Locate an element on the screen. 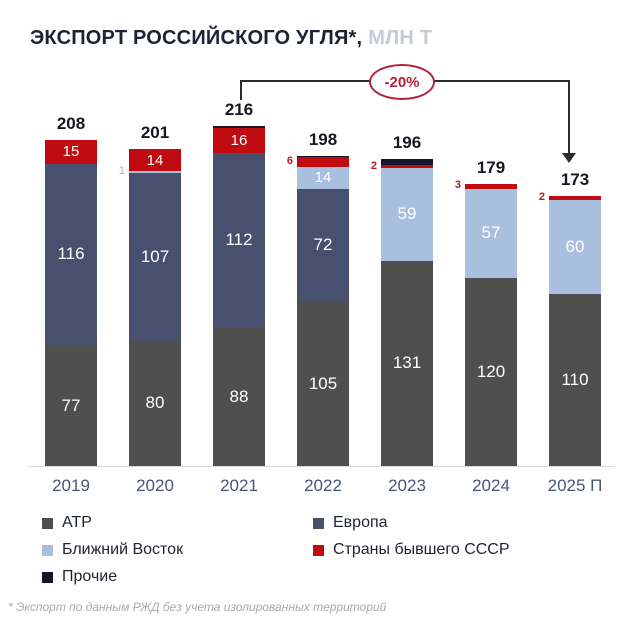 Image resolution: width=640 pixels, height=626 pixels. segment-value-label: 77 is located at coordinates (71, 405).